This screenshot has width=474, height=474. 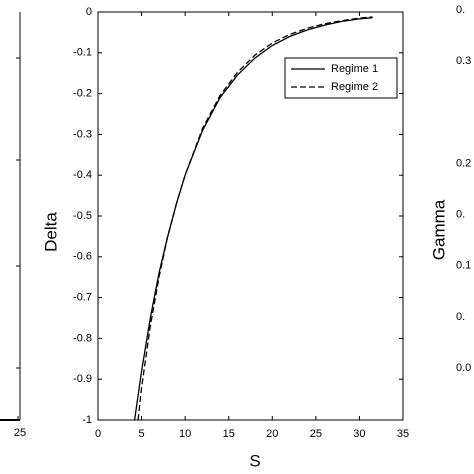 I want to click on y-tick-label: -0.2, so click(x=82, y=94).